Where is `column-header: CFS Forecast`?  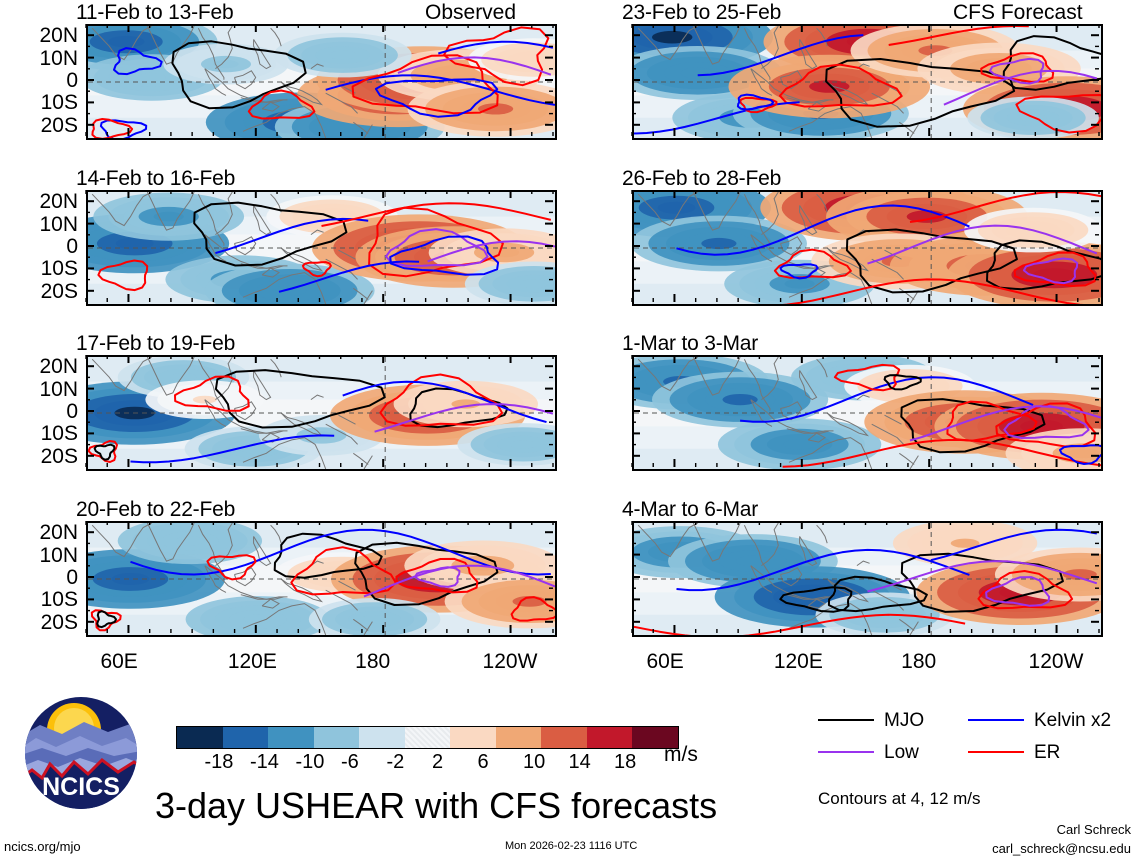 column-header: CFS Forecast is located at coordinates (1018, 12).